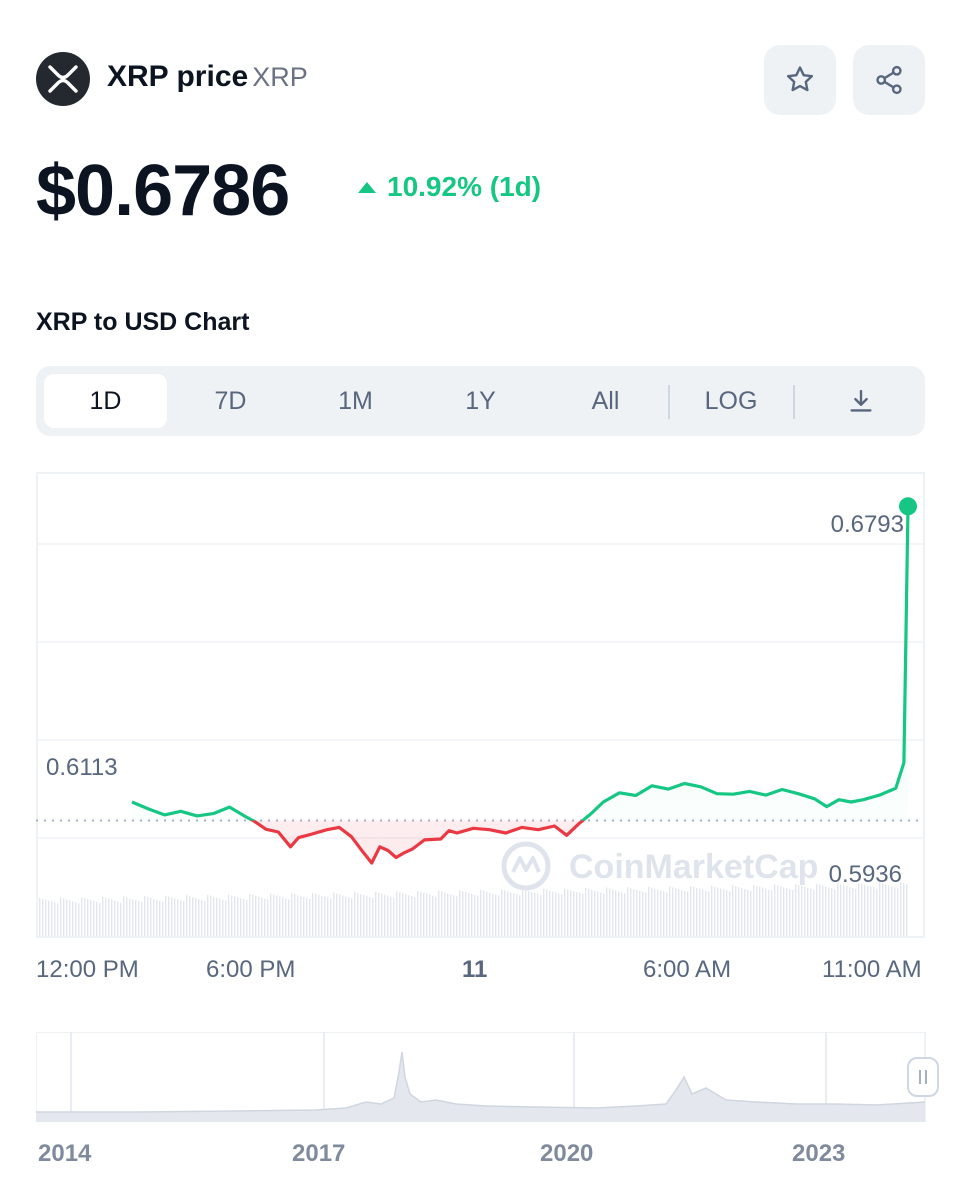  Describe the element at coordinates (105, 401) in the screenshot. I see `tab-1d: 1D` at that location.